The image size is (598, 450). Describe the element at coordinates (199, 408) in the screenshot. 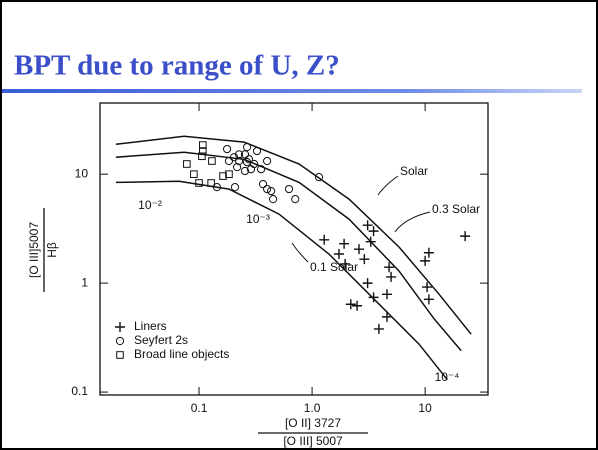

I see `x-tick-label: 0.1` at that location.